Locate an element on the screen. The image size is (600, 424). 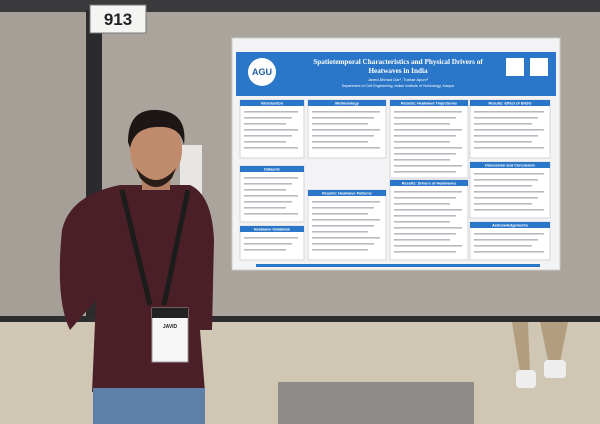
logo-box is located at coordinates (515, 67).